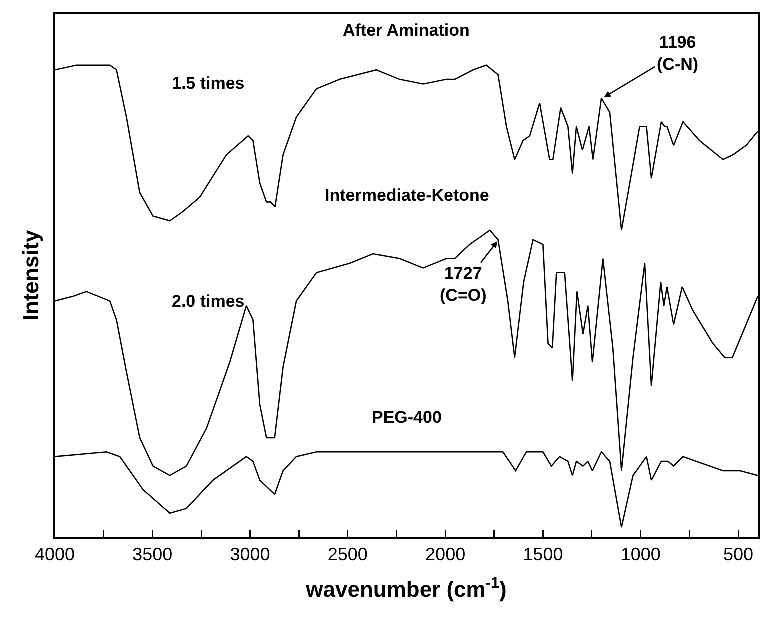 Image resolution: width=760 pixels, height=617 pixels. I want to click on x-tick-label: 1500, so click(543, 554).